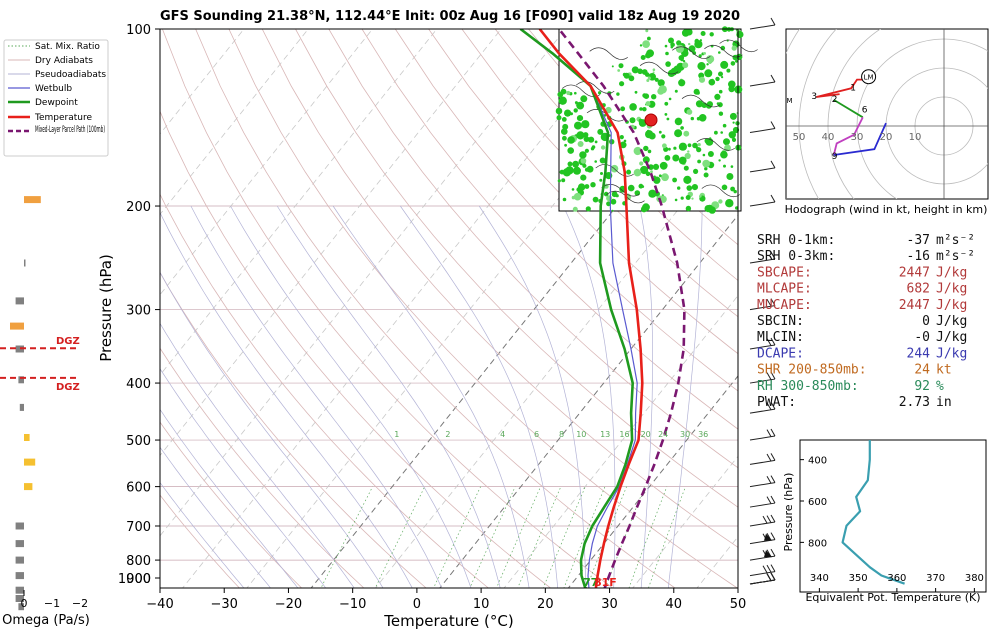 This screenshot has width=1000, height=636. Describe the element at coordinates (784, 289) in the screenshot. I see `stat-label: MLCAPE:` at that location.